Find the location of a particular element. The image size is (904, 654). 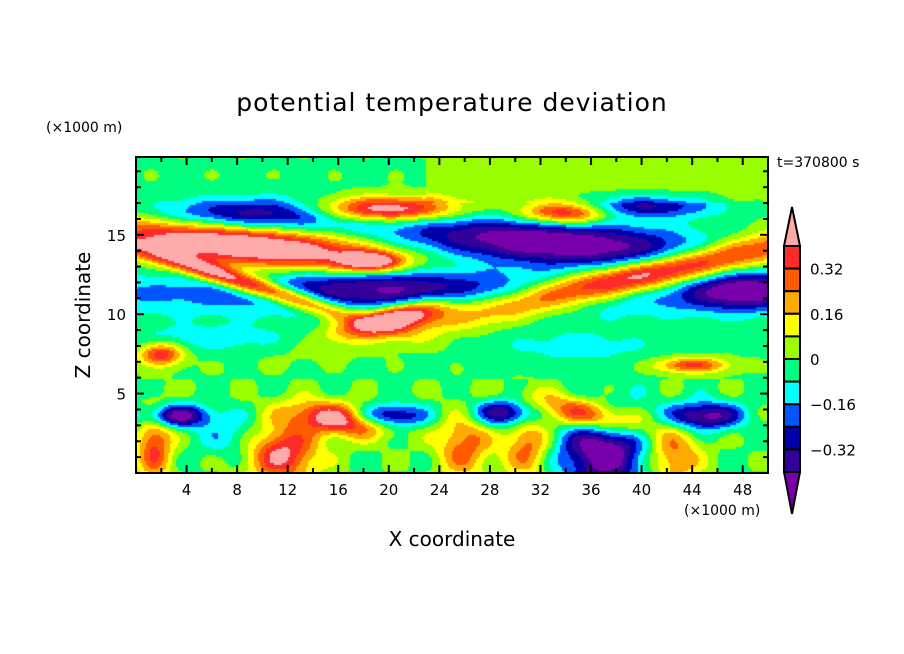

x-tick-label: 24 is located at coordinates (439, 490).